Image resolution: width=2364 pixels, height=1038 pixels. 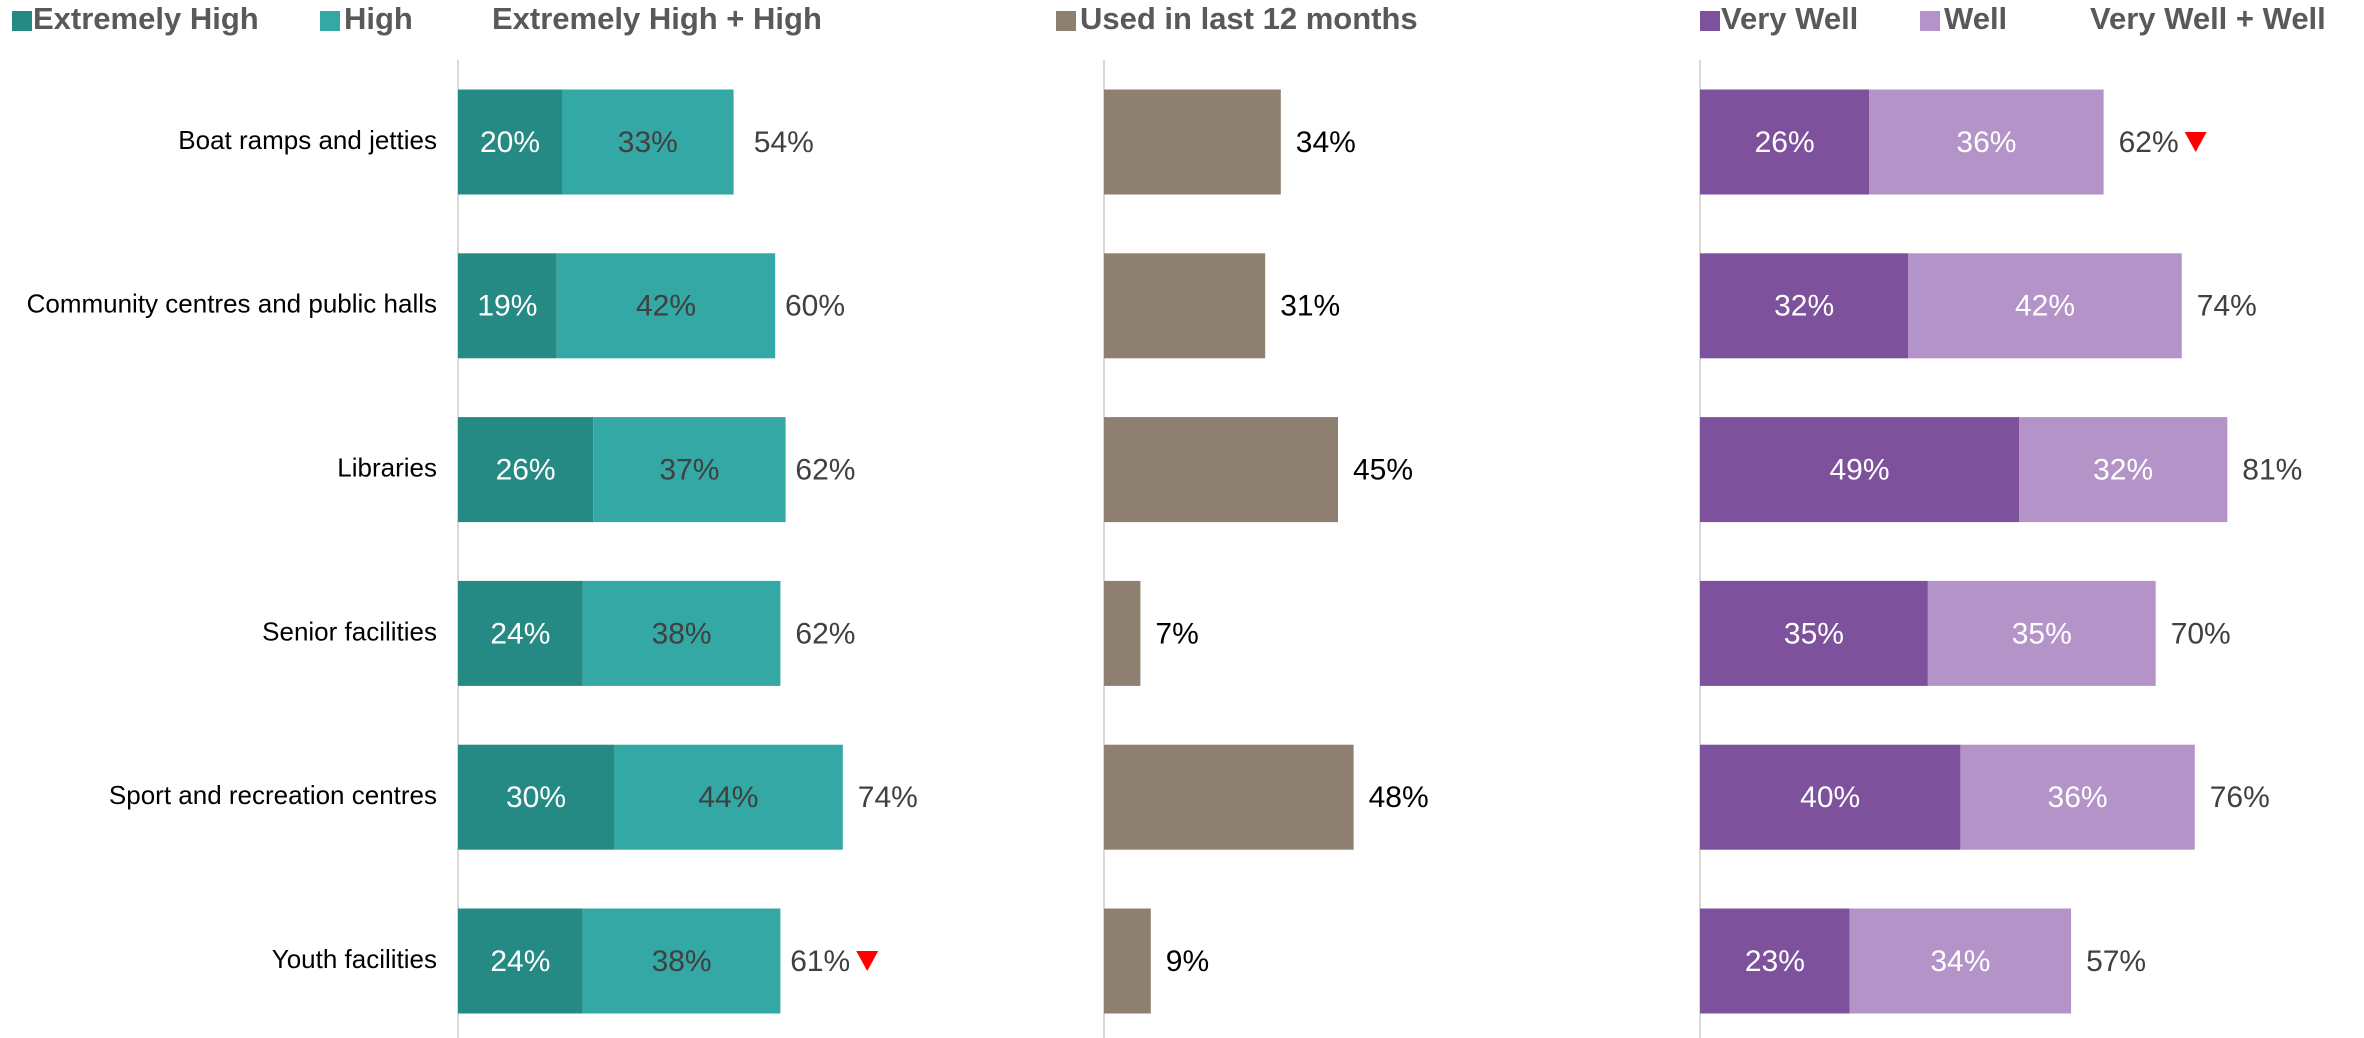 What do you see at coordinates (2201, 633) in the screenshot?
I see `total-label: 70%` at bounding box center [2201, 633].